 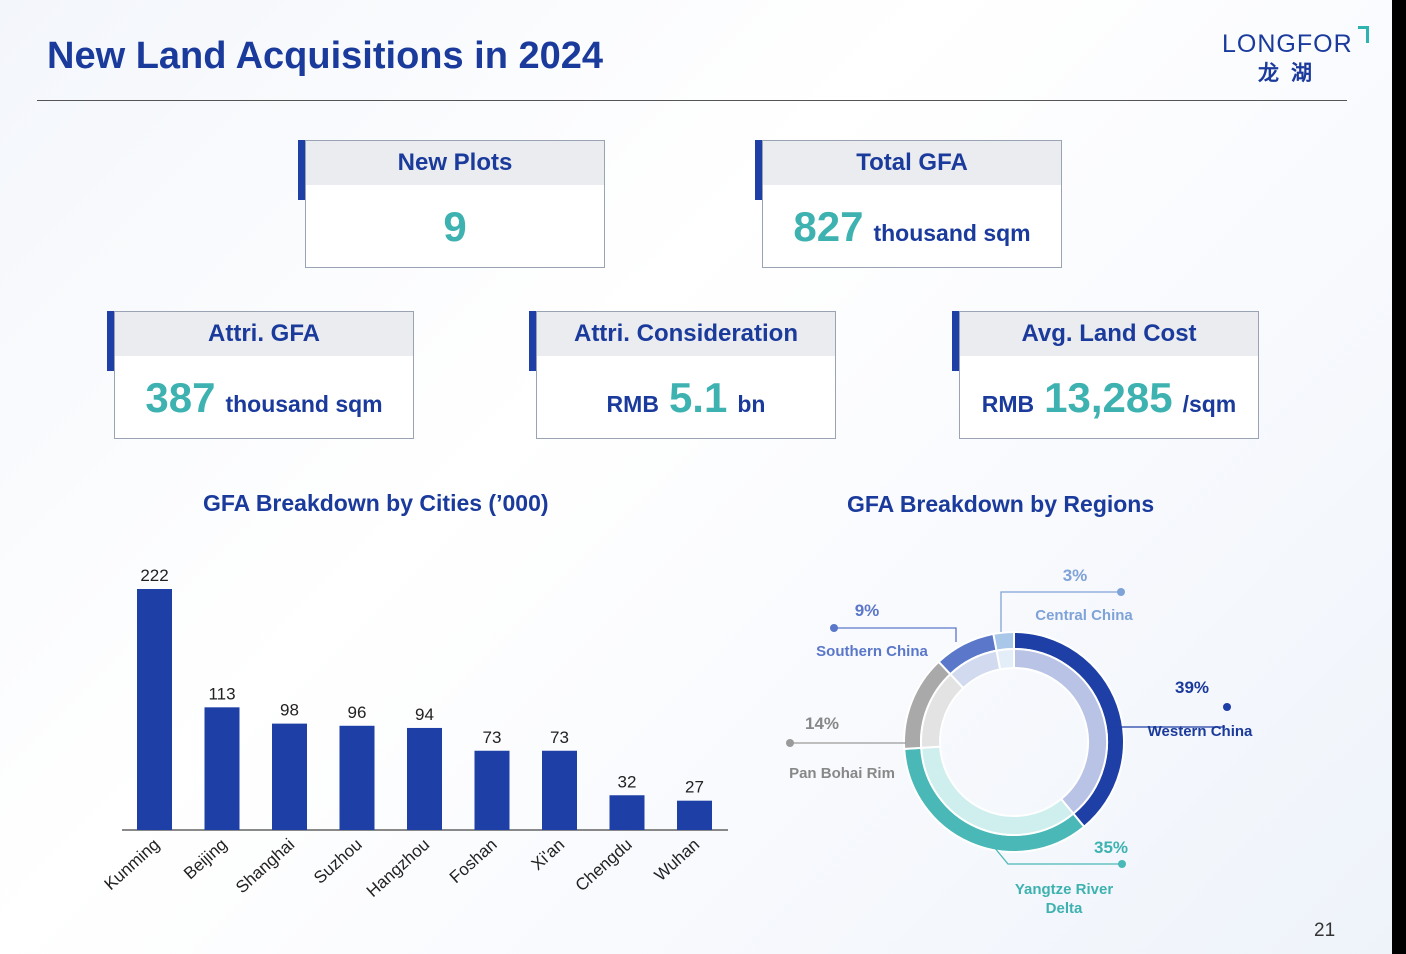 What do you see at coordinates (1003, 641) in the screenshot?
I see `donut-slice-outer` at bounding box center [1003, 641].